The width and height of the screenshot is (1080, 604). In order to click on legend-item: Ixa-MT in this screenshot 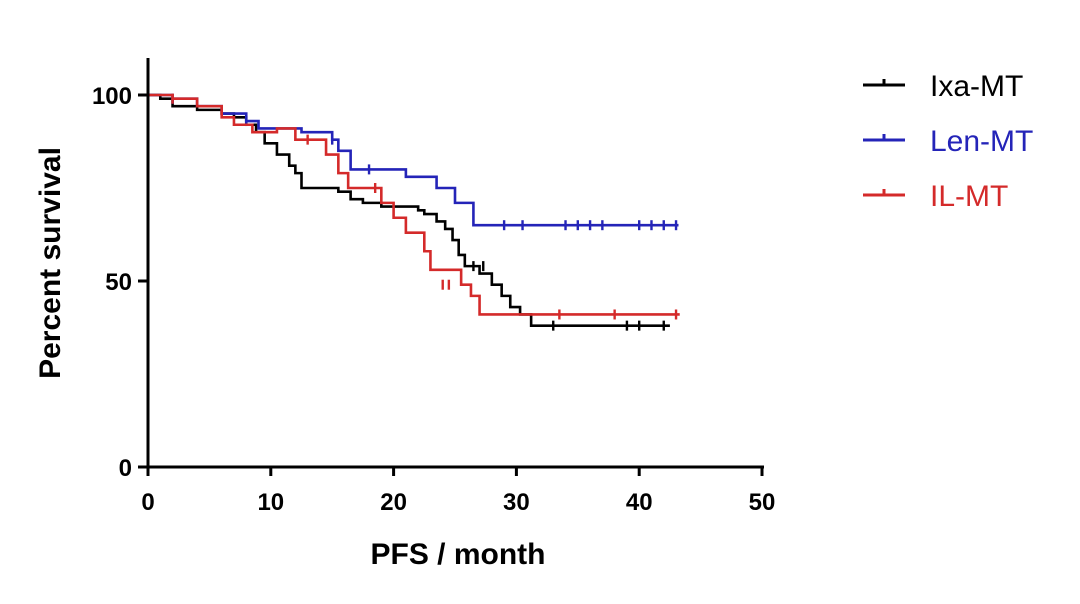, I will do `click(943, 86)`.